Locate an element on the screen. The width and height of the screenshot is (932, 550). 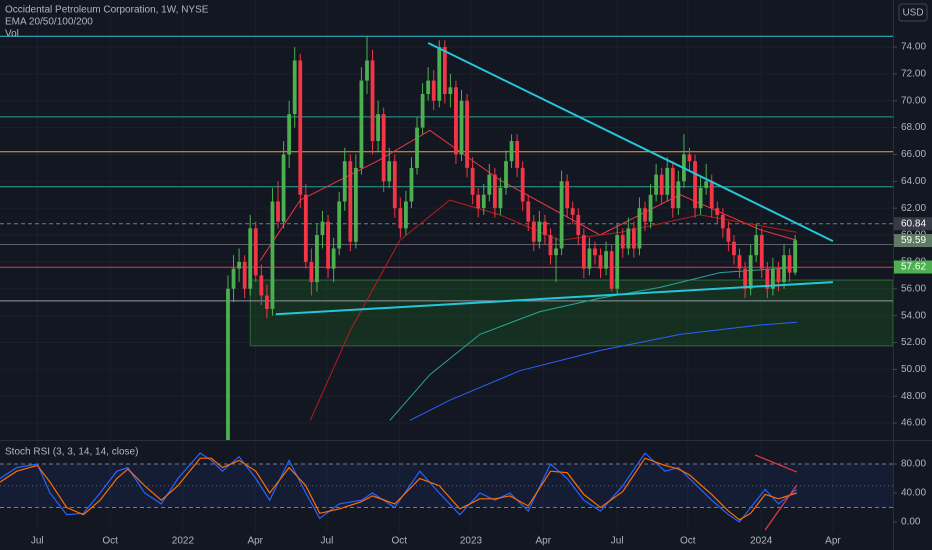
y-tick-label: 54.00 is located at coordinates (913, 315).